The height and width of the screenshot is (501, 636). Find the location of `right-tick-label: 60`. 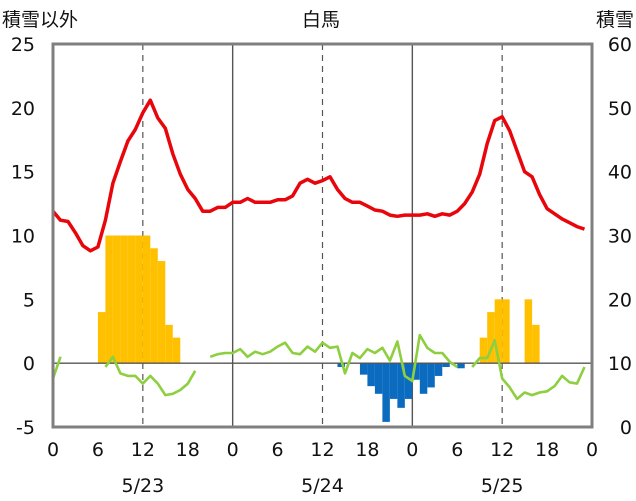

right-tick-label: 60 is located at coordinates (620, 45).